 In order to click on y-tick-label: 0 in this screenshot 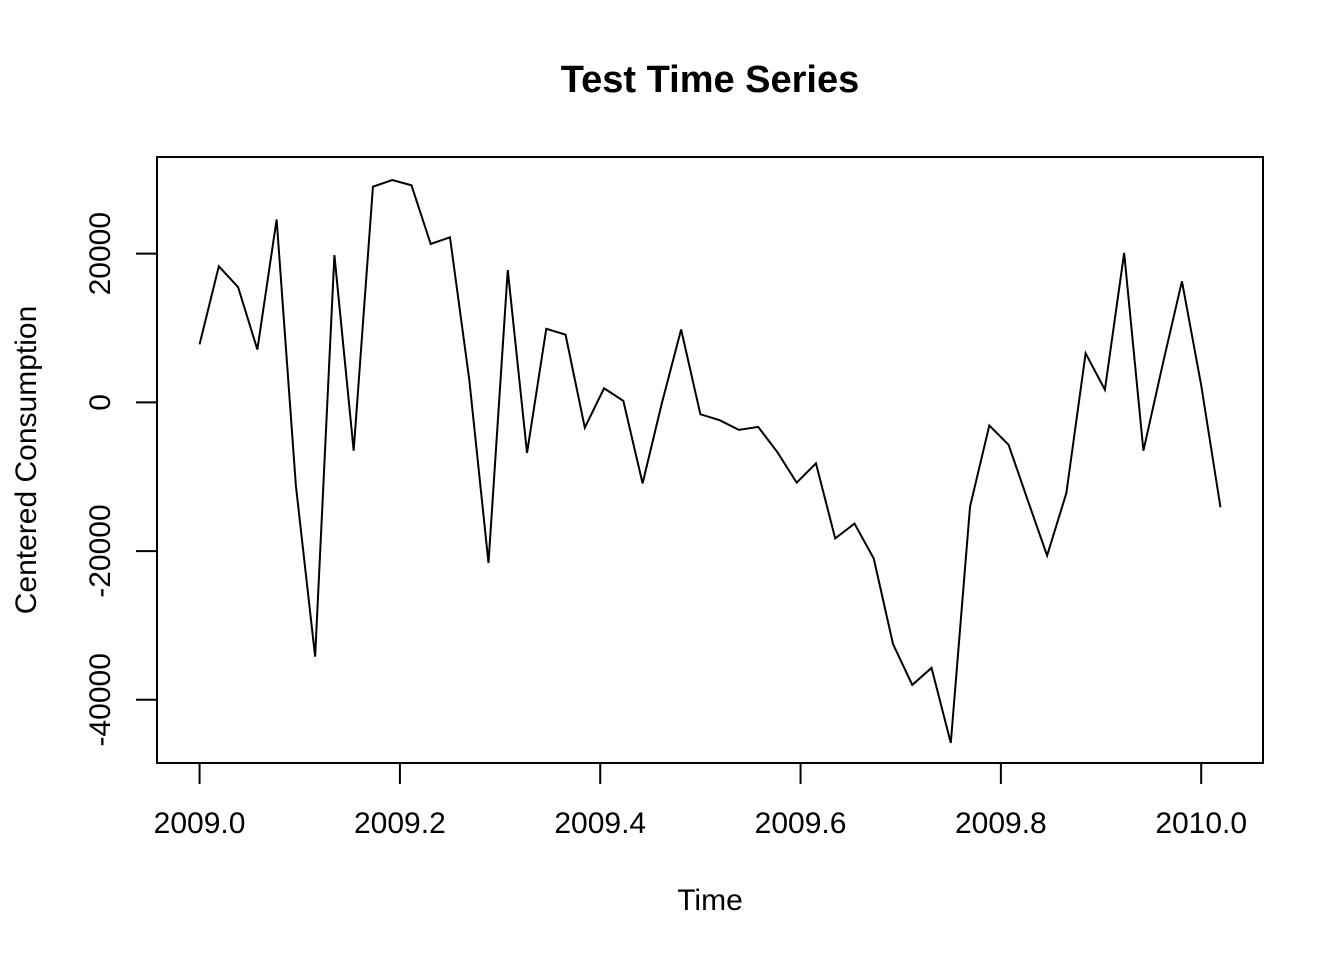, I will do `click(100, 402)`.